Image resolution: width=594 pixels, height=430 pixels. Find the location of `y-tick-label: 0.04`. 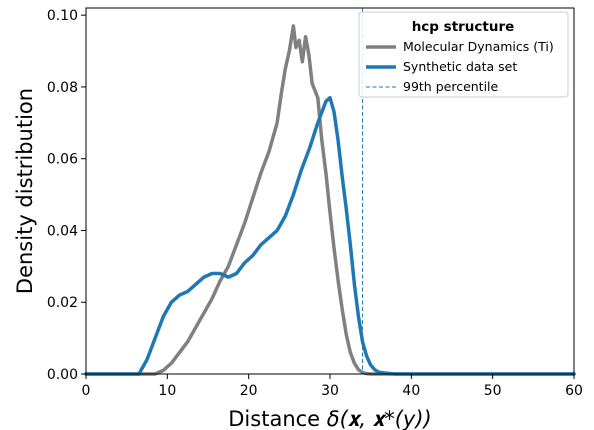

y-tick-label: 0.04 is located at coordinates (62, 231).